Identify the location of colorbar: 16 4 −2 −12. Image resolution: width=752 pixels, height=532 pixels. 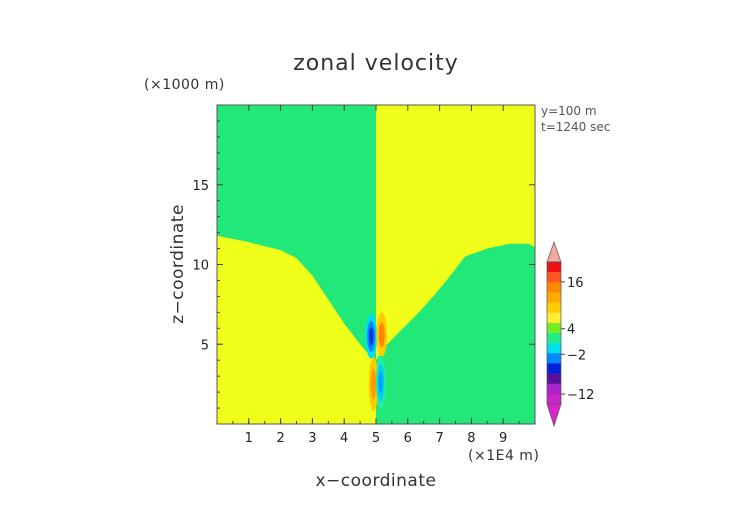
(570, 334).